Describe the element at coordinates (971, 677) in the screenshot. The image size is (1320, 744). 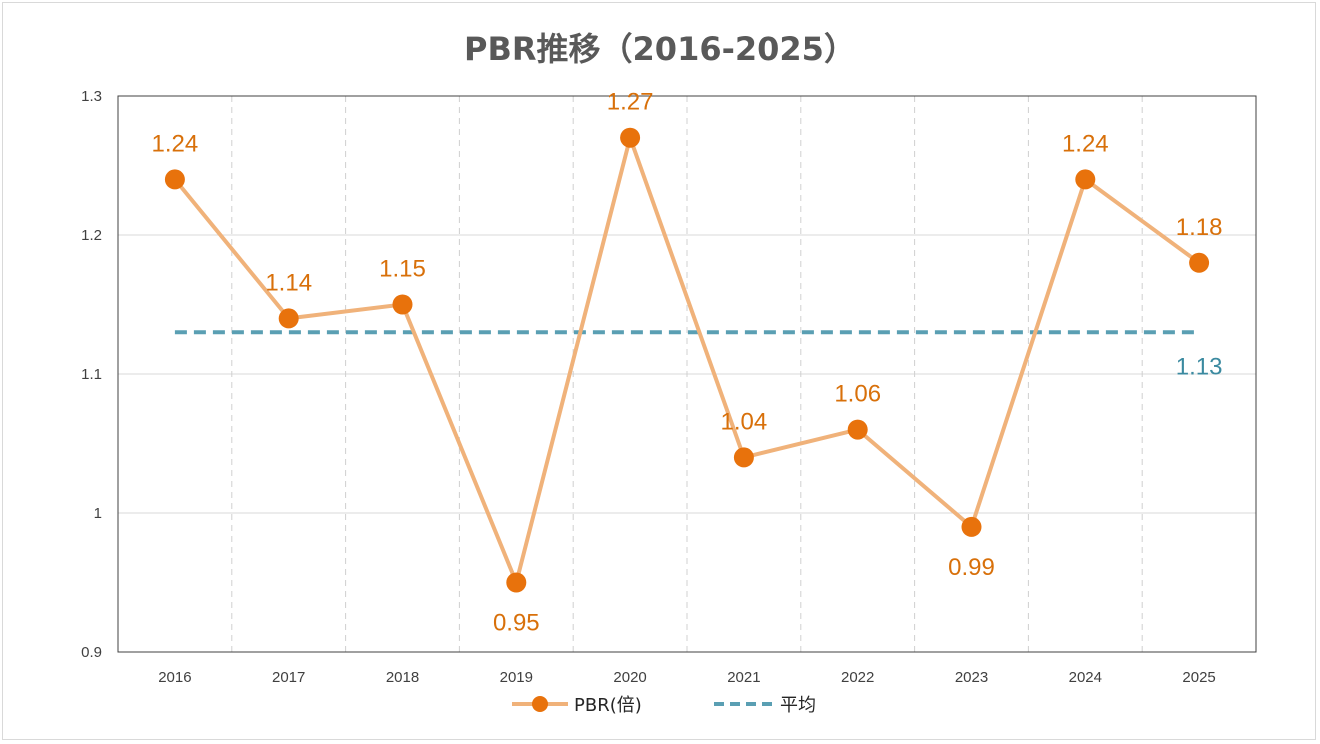
I see `x-tick-label: 2023` at that location.